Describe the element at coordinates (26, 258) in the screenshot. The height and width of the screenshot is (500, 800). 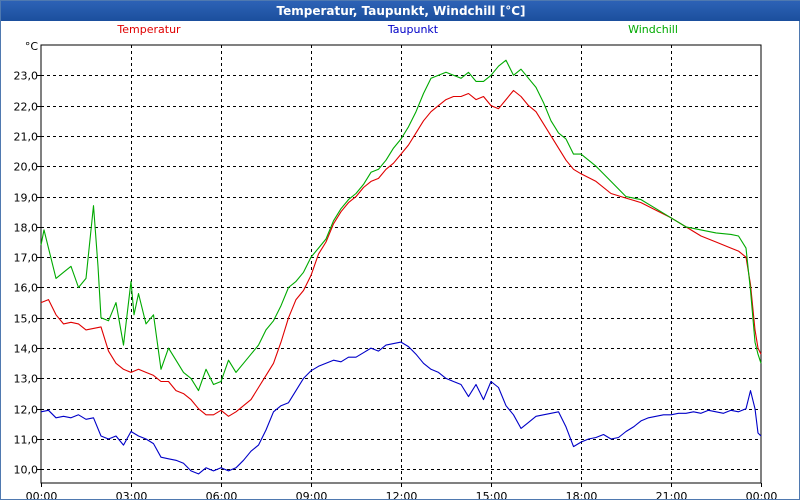
I see `y-tick-label: 17,0` at that location.